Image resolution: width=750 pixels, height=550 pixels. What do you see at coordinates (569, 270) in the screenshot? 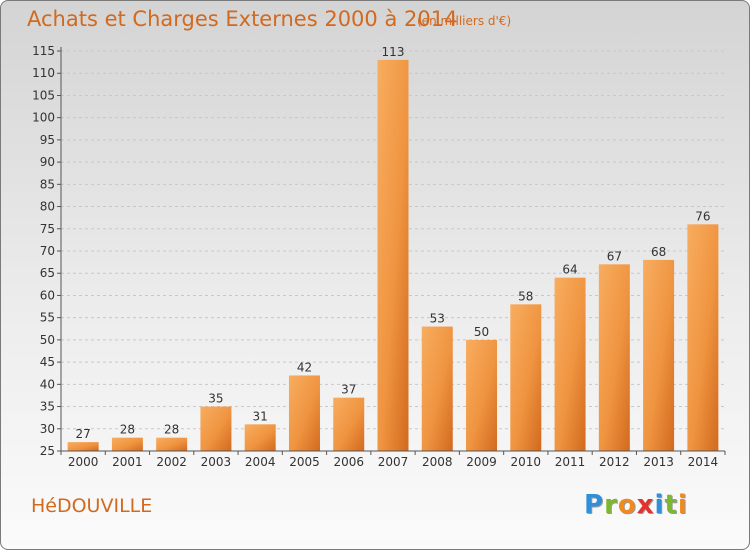
I see `data-label: 64` at bounding box center [569, 270].